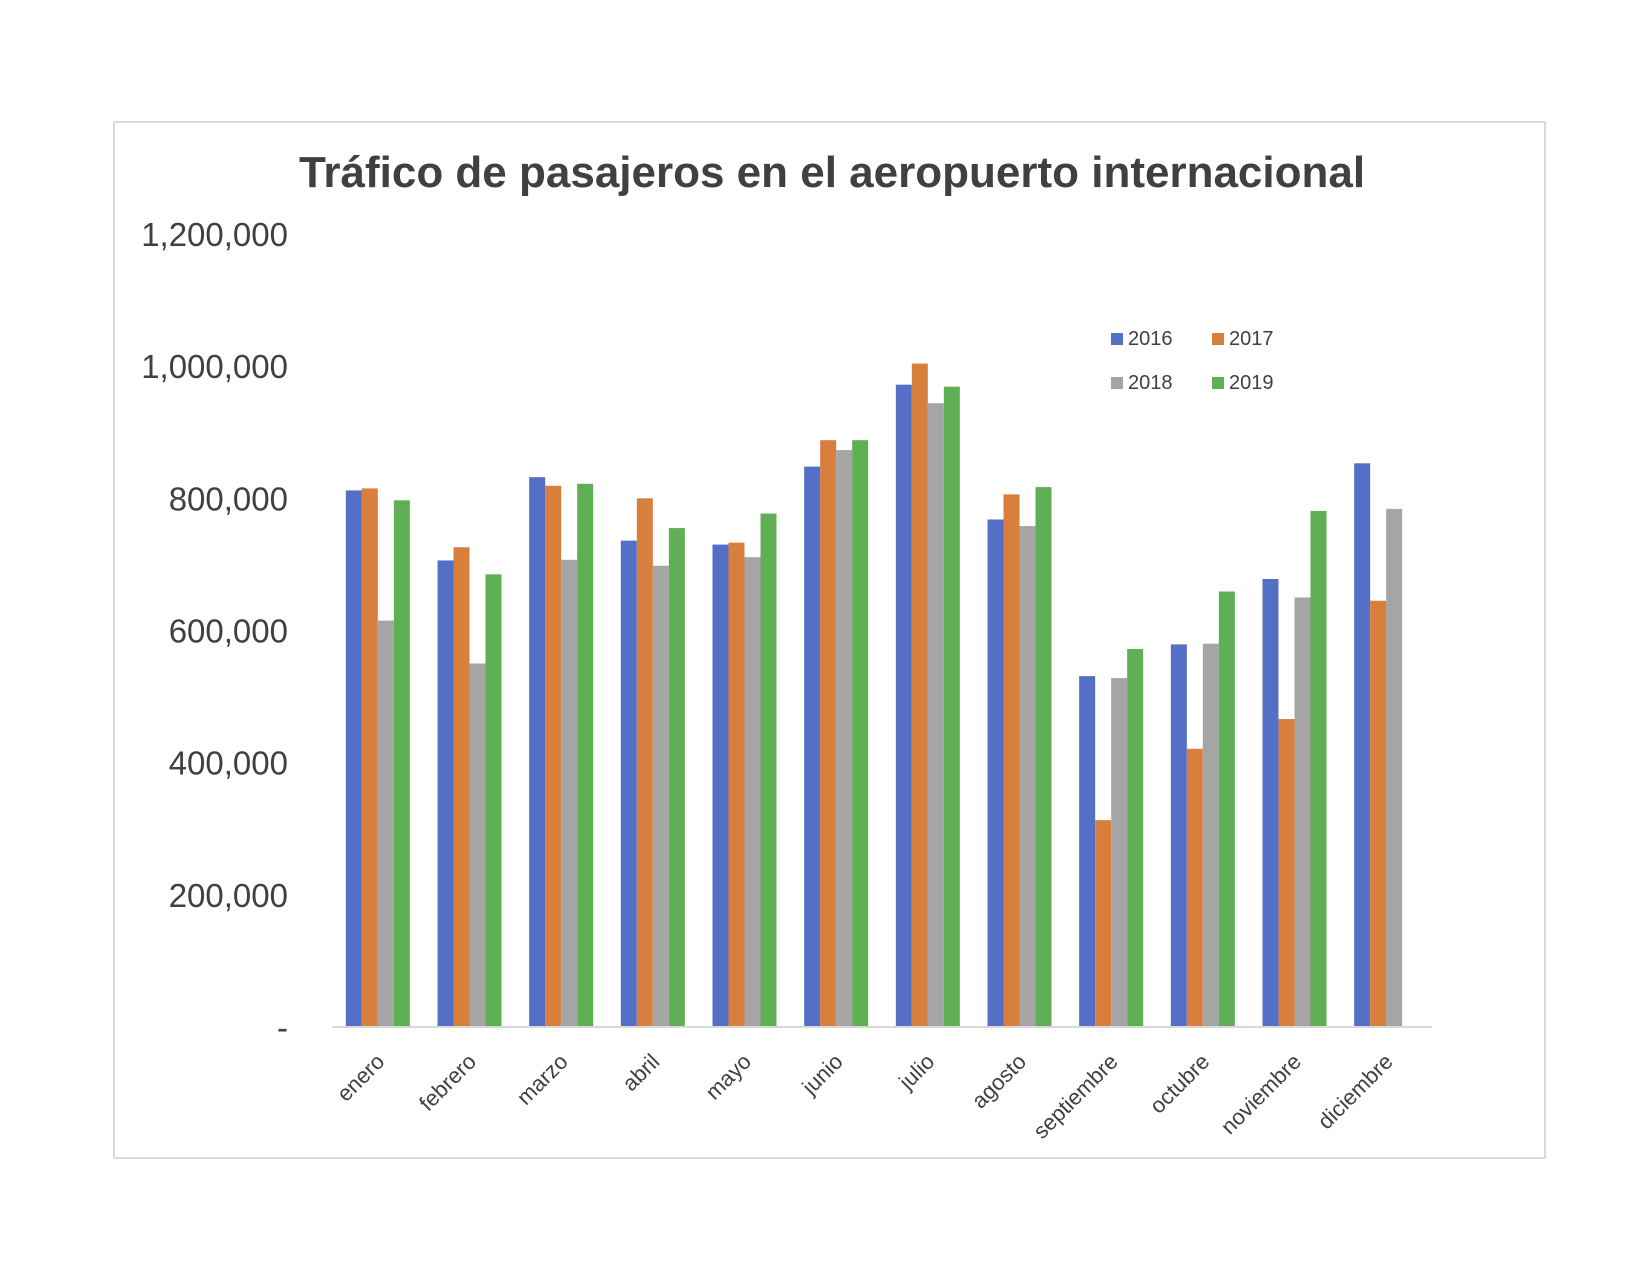 This screenshot has width=1650, height=1275. I want to click on bar-2016-abril, so click(628, 783).